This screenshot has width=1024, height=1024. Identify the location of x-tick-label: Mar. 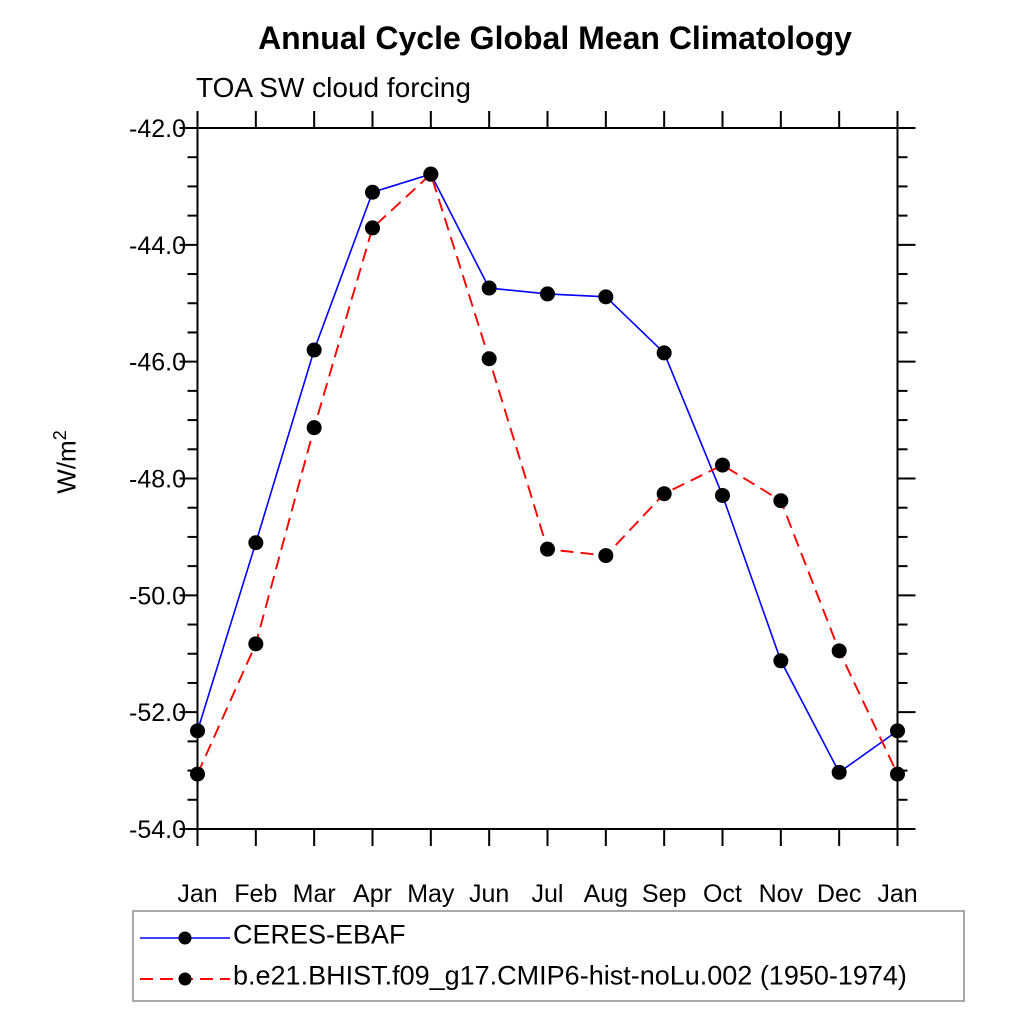
(314, 894).